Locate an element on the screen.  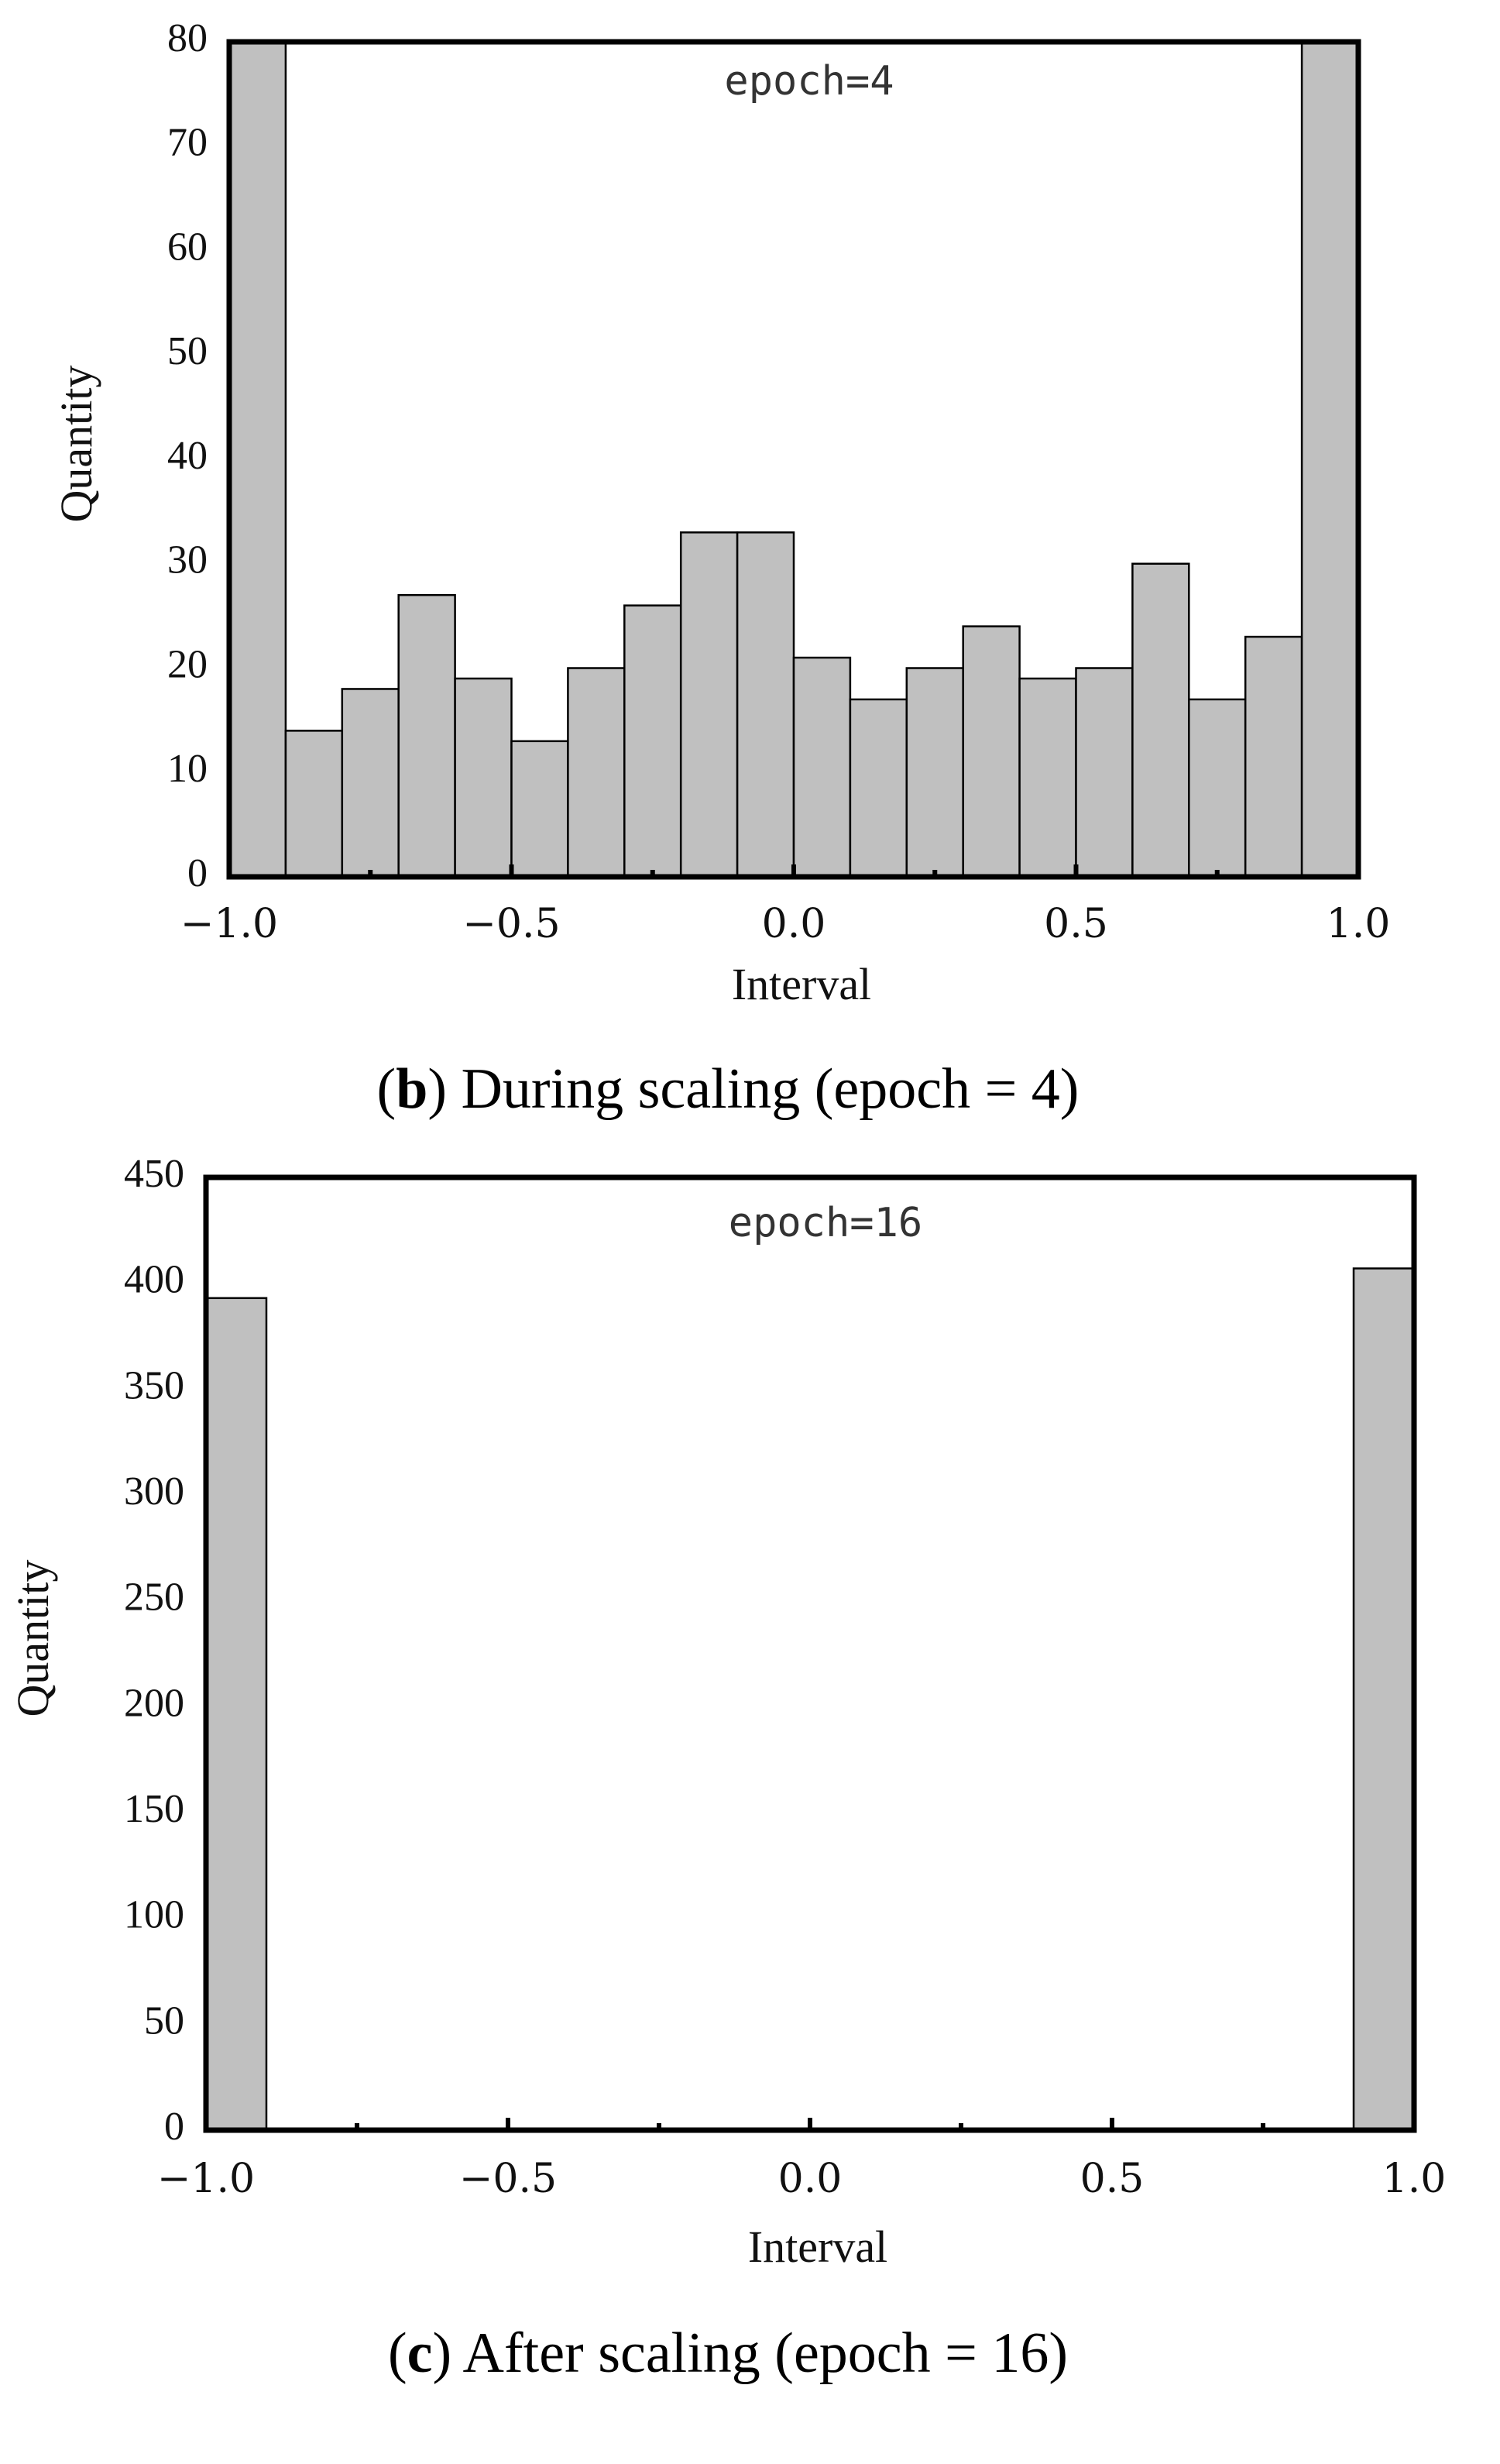
y-tick-labels: 0 10 20 30 40 50 60 70 80 is located at coordinates (187, 456).